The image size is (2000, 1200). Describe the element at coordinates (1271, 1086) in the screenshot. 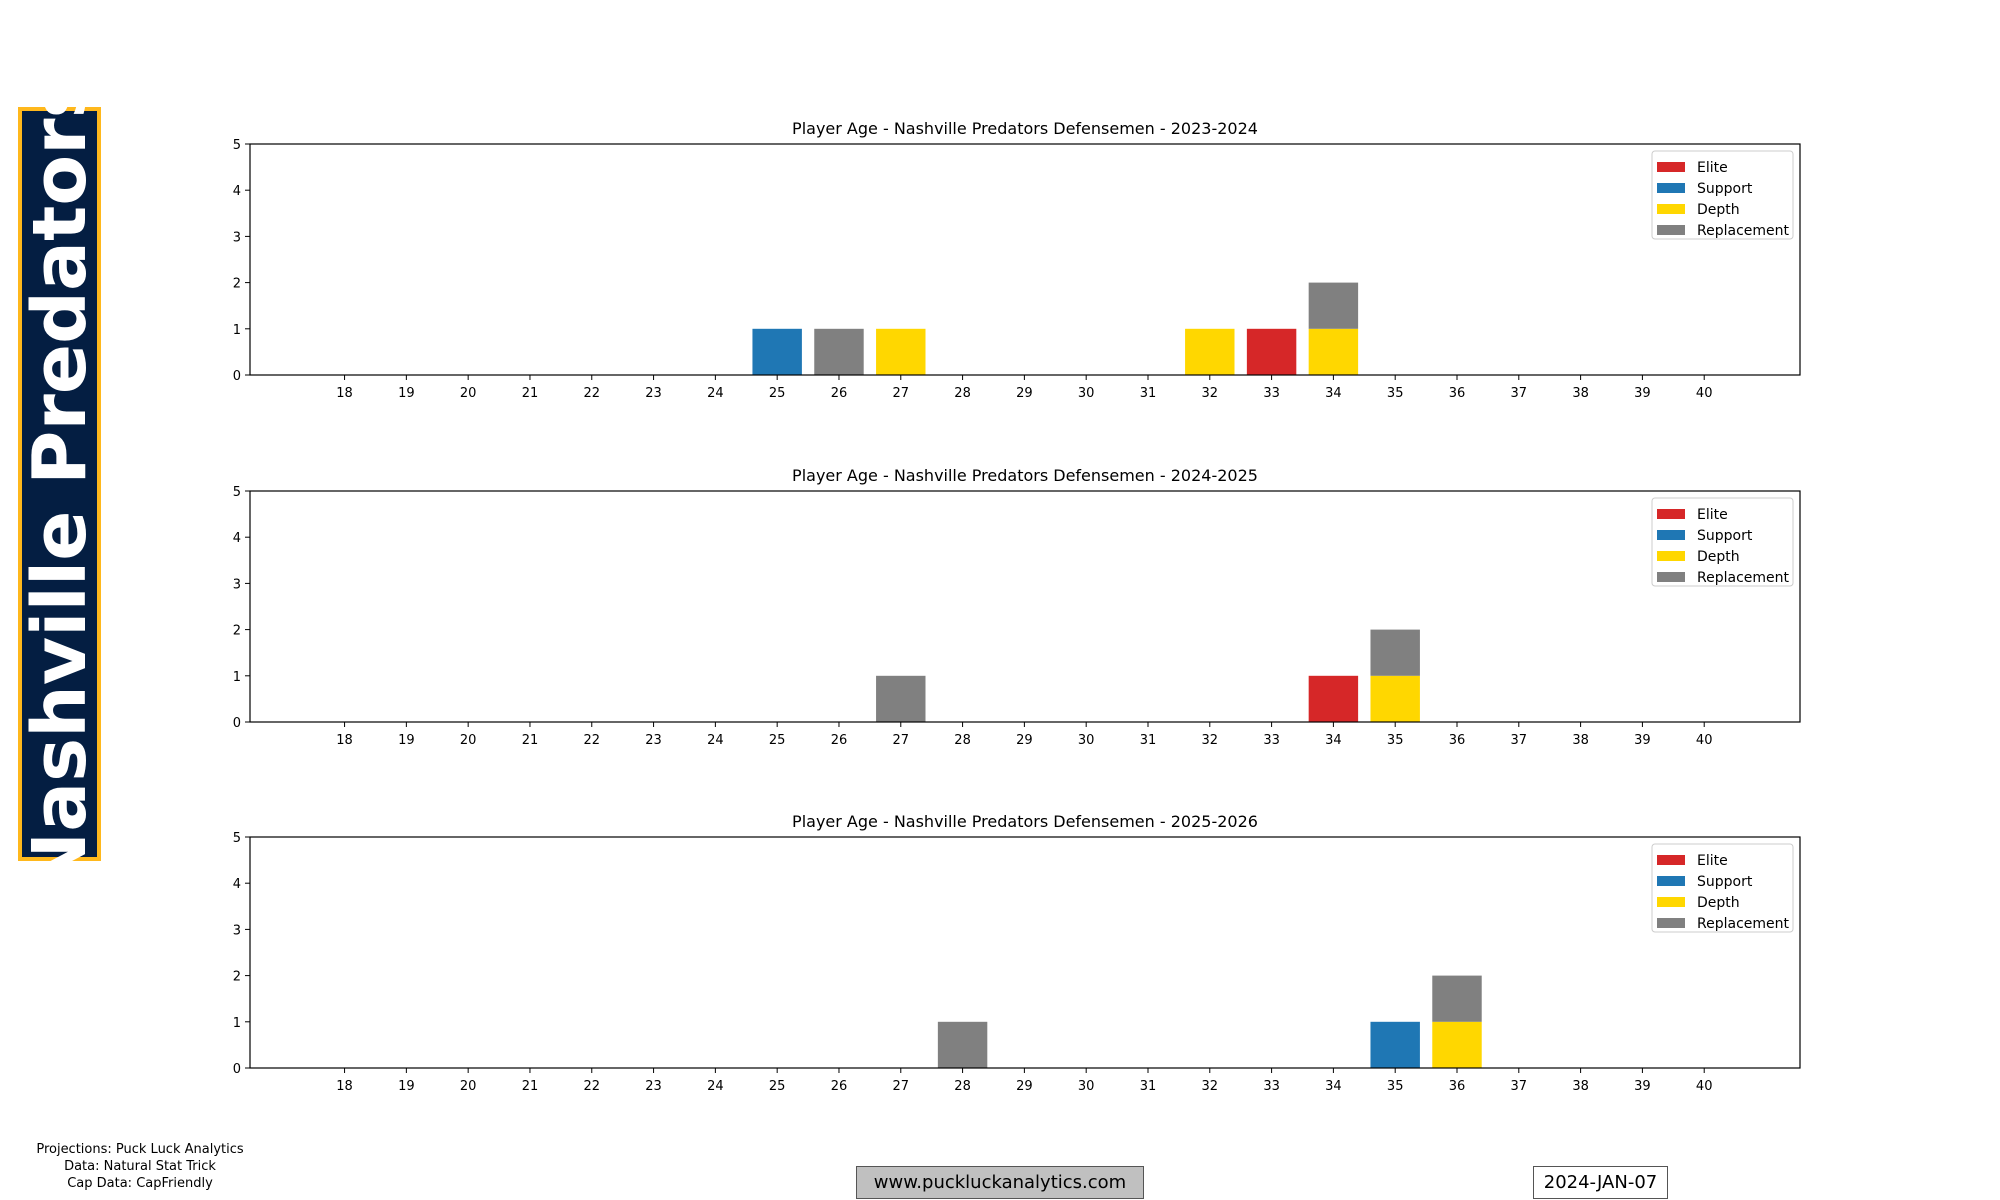

I see `x-tick-label: 33` at that location.